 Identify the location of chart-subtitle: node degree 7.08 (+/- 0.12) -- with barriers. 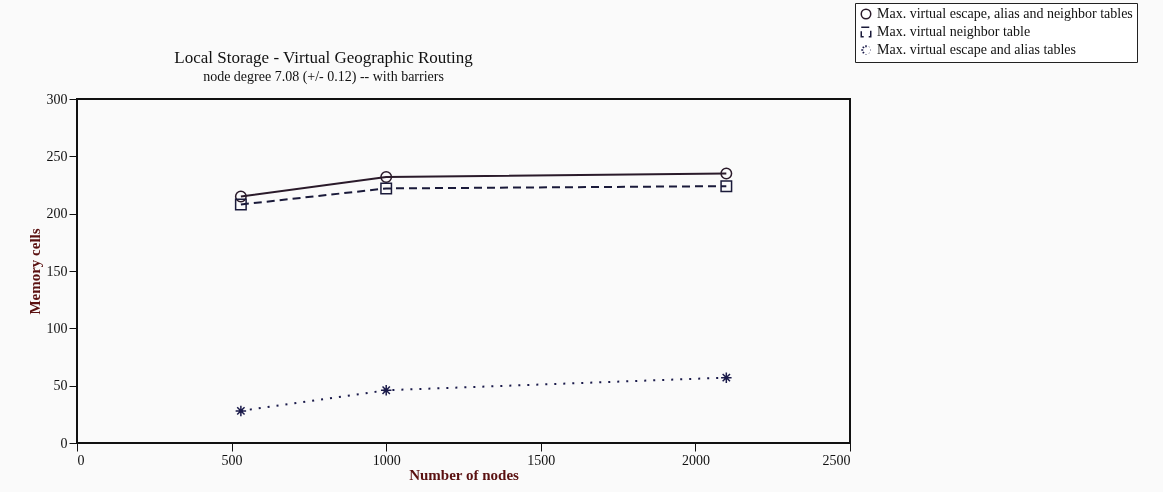
(323, 76).